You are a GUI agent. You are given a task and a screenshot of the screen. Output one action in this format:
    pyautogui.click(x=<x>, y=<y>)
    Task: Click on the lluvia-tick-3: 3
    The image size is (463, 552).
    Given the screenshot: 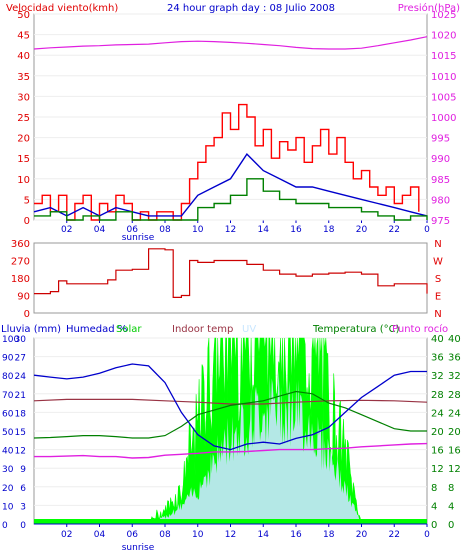 What is the action you would take?
    pyautogui.click(x=23, y=507)
    